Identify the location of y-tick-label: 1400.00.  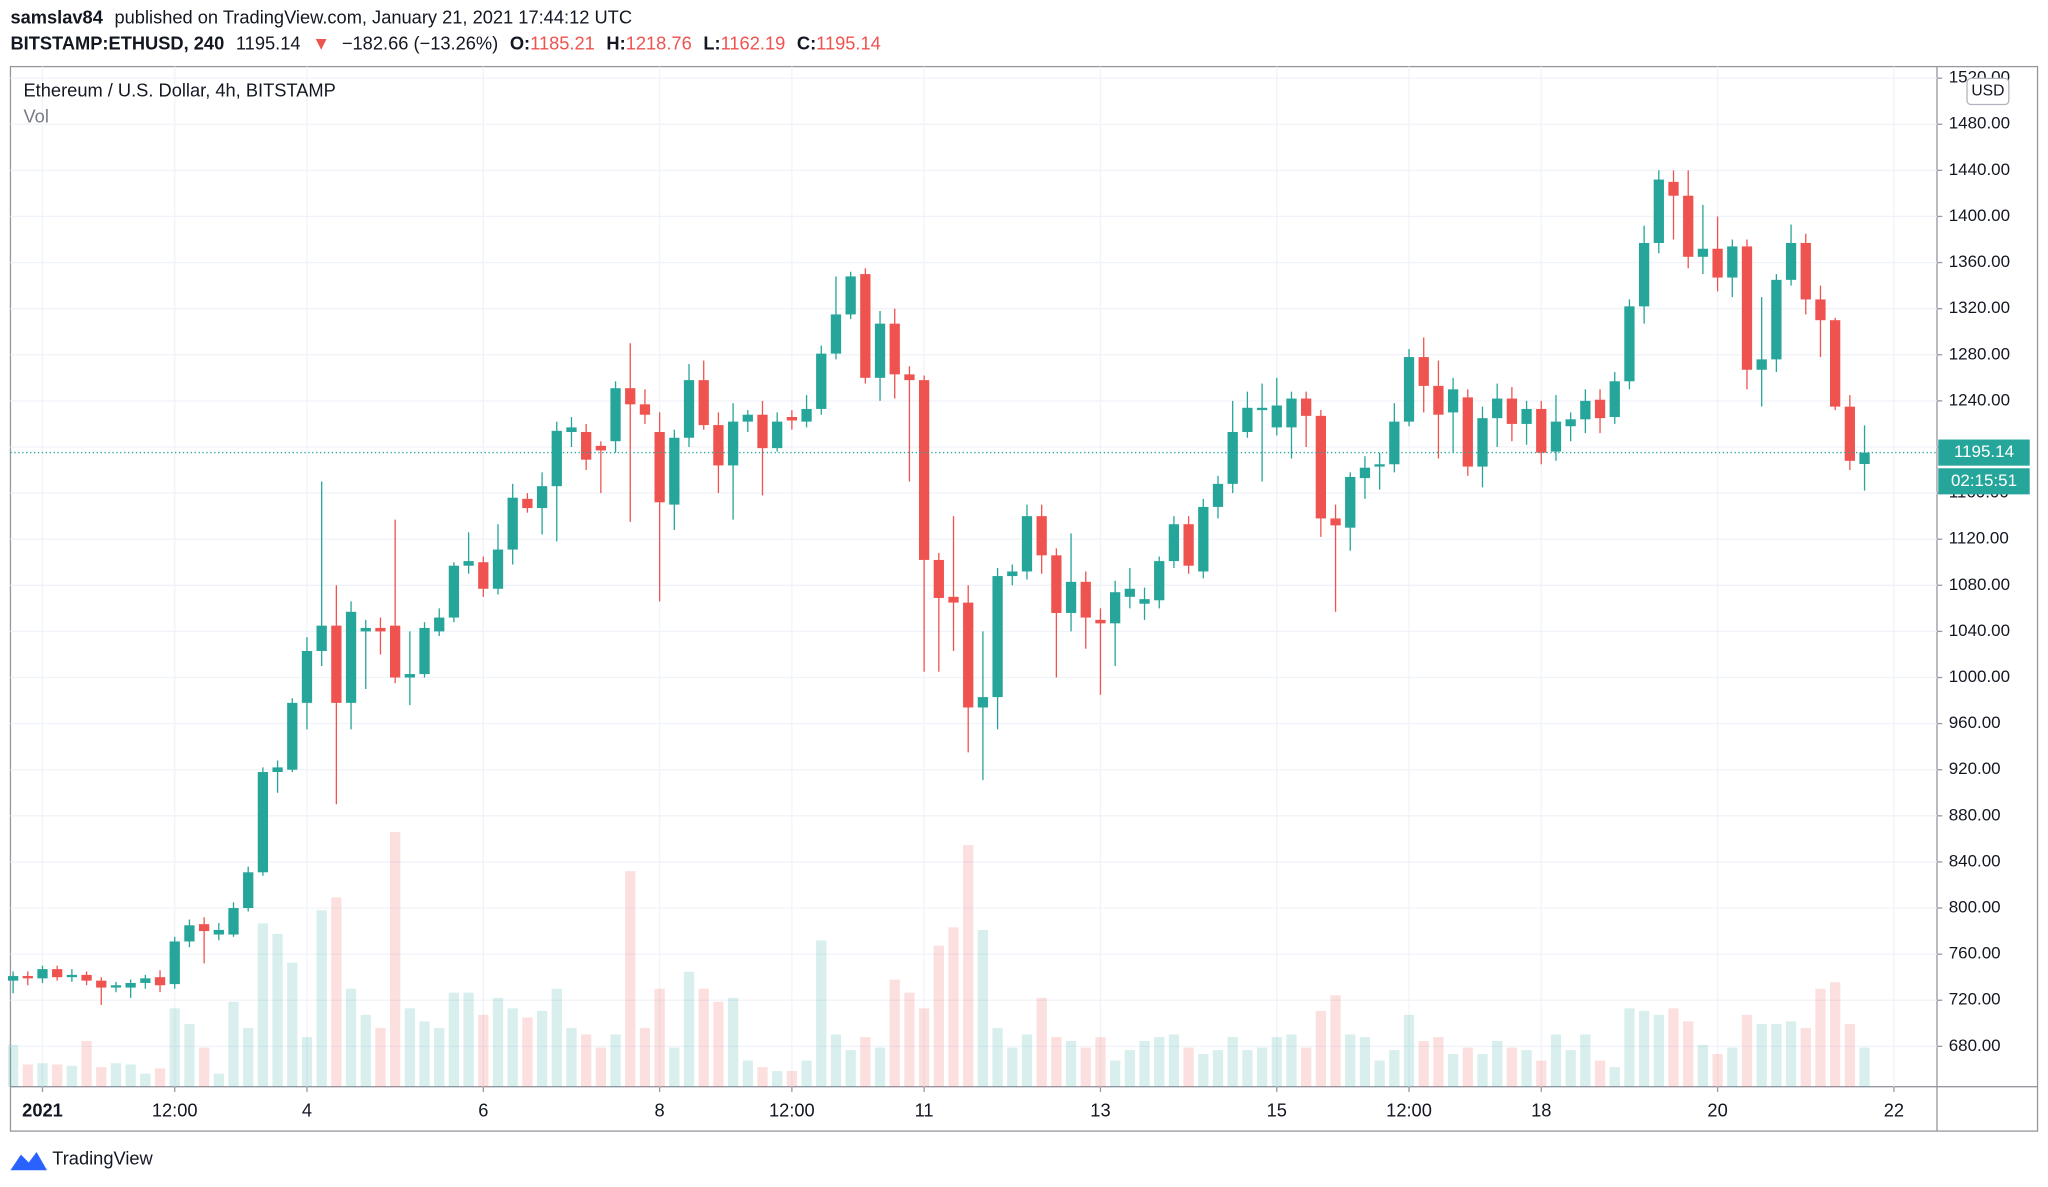
(1979, 215).